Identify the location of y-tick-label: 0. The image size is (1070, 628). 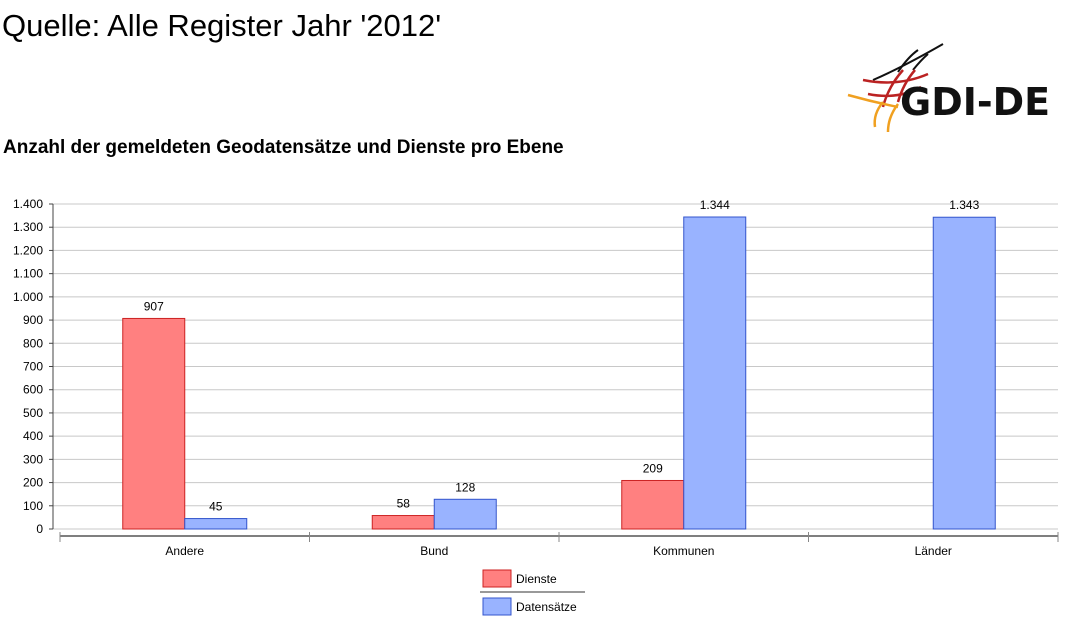
(39, 529).